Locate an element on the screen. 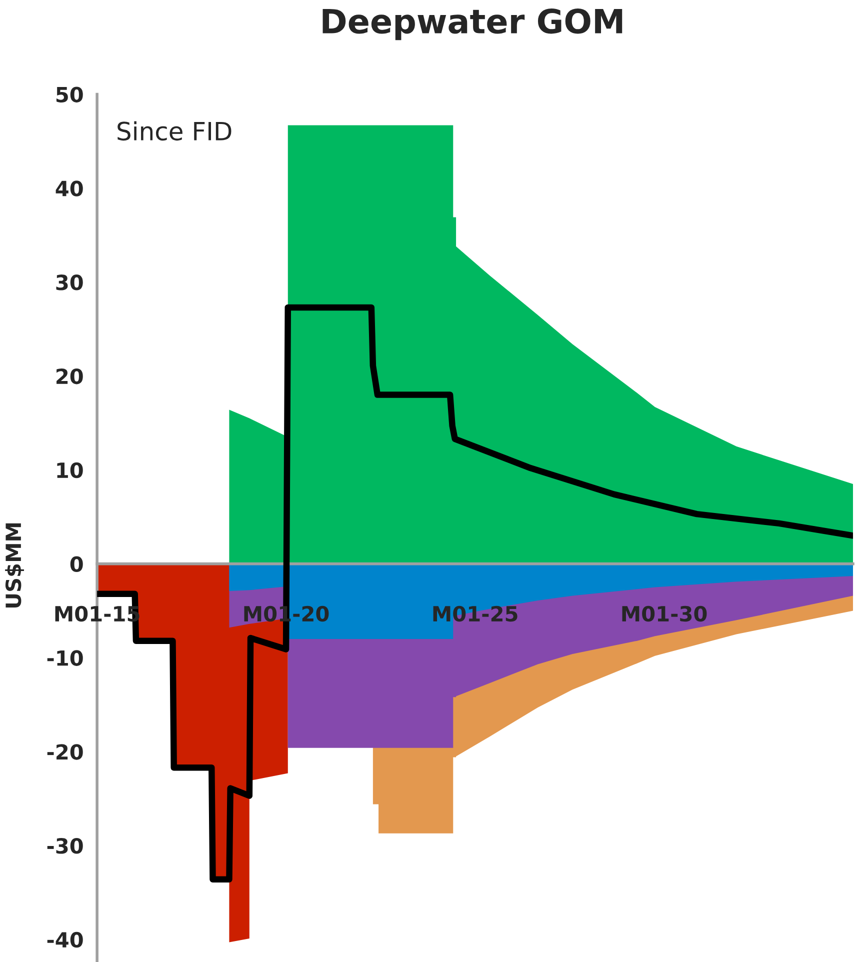 Image resolution: width=859 pixels, height=962 pixels. y-tick-label: 0 is located at coordinates (76, 564).